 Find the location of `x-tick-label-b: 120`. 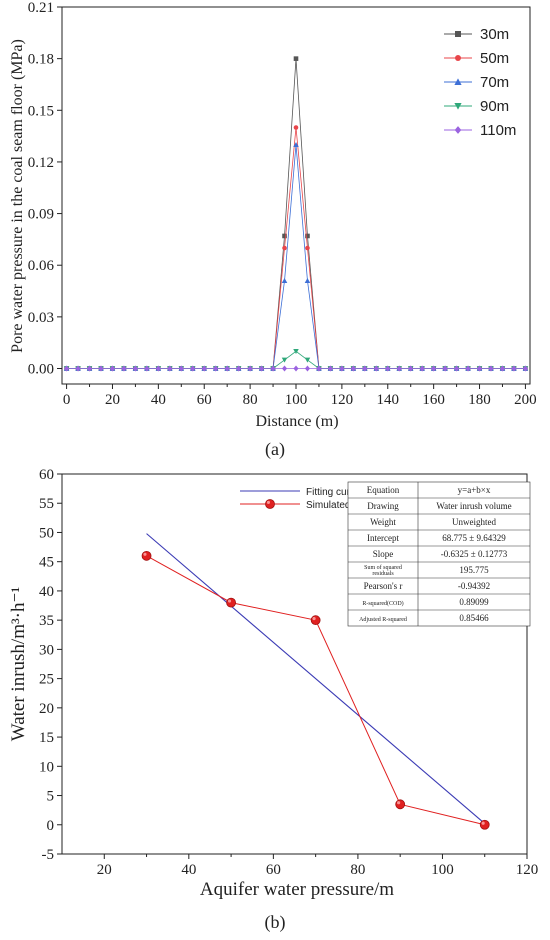

x-tick-label-b: 120 is located at coordinates (527, 870).